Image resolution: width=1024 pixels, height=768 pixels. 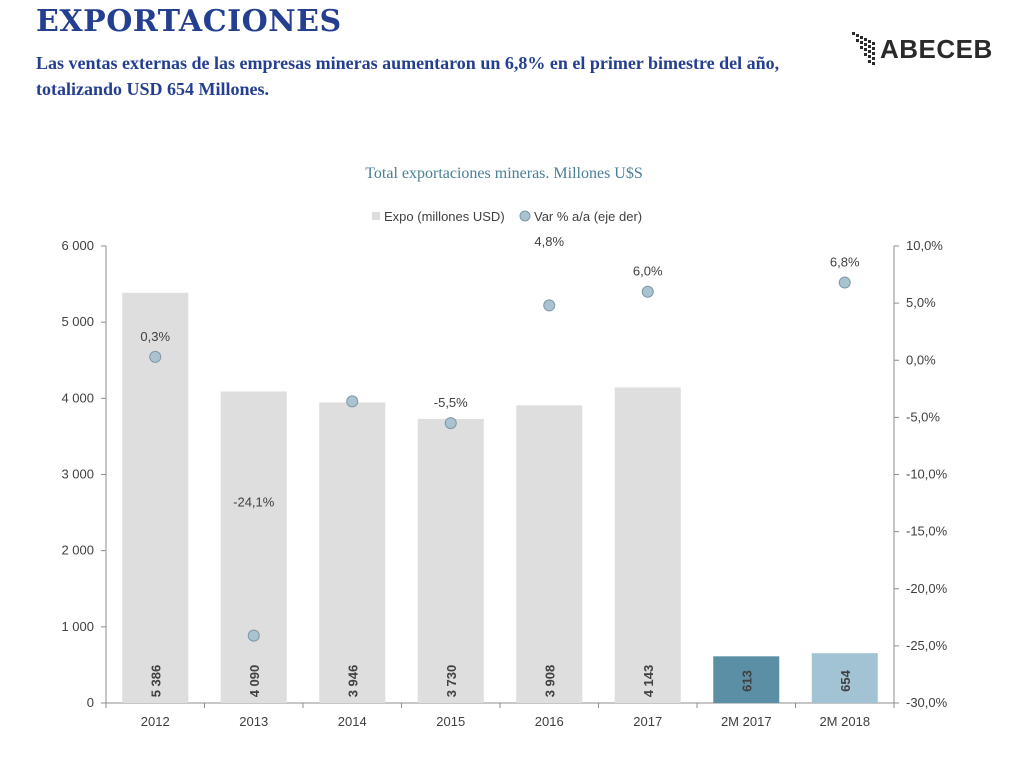 I want to click on left-tick-label: 1 000, so click(x=77, y=626).